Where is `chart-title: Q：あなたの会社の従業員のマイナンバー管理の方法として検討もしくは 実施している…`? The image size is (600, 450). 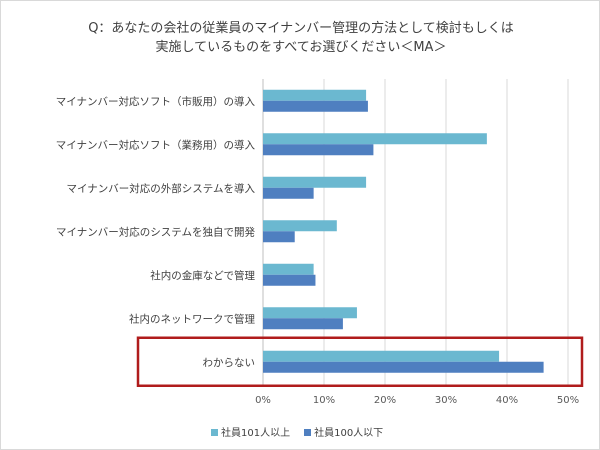
chart-title: Q：あなたの会社の従業員のマイナンバー管理の方法として検討もしくは 実施している… is located at coordinates (300, 38).